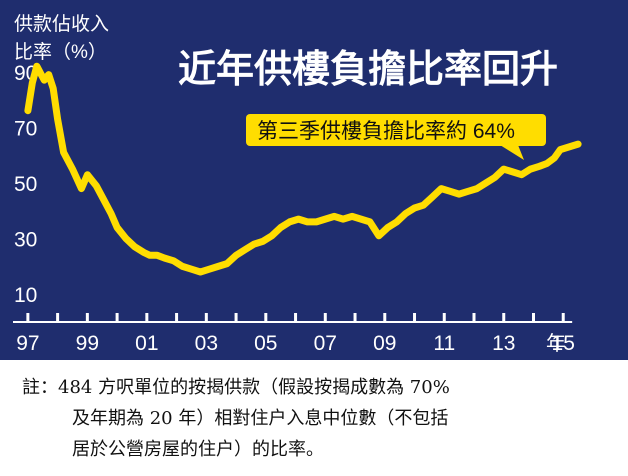 The width and height of the screenshot is (628, 476). Describe the element at coordinates (60, 52) in the screenshot. I see `y-axis-title-line2: 比率（%）` at that location.